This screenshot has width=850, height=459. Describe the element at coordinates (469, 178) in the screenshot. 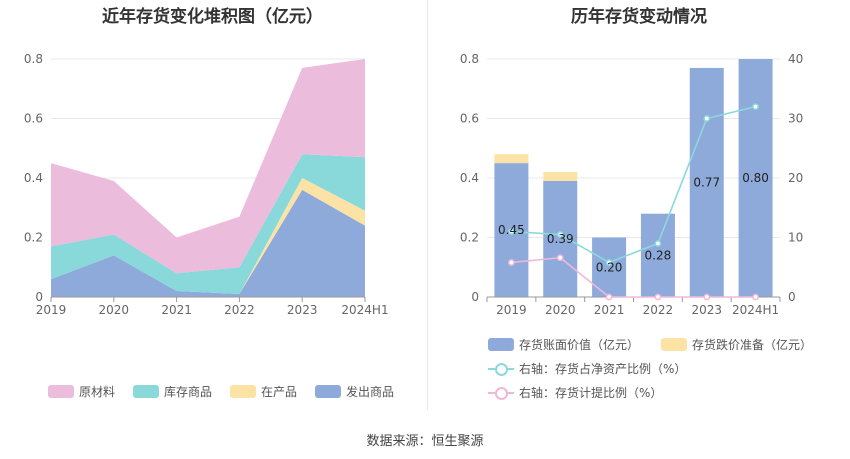

I see `right-y-tick-label: 0.4` at that location.